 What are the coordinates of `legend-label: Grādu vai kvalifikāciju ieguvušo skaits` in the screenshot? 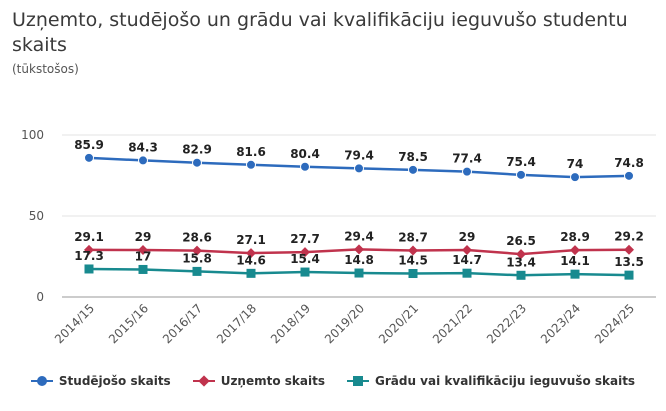 It's located at (505, 381).